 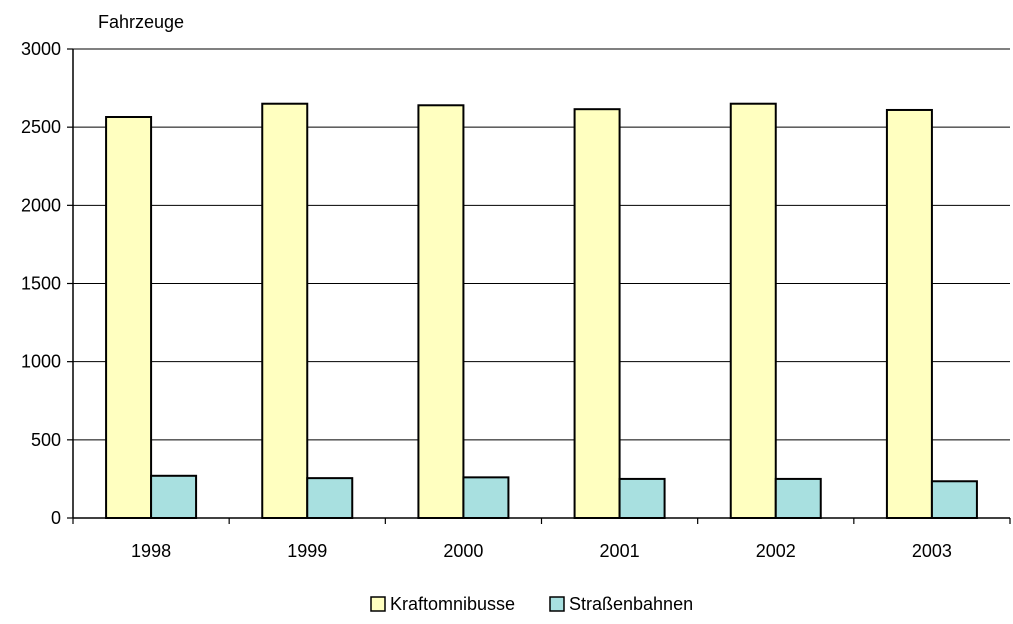 What do you see at coordinates (41, 284) in the screenshot?
I see `y-tick-label: 1500` at bounding box center [41, 284].